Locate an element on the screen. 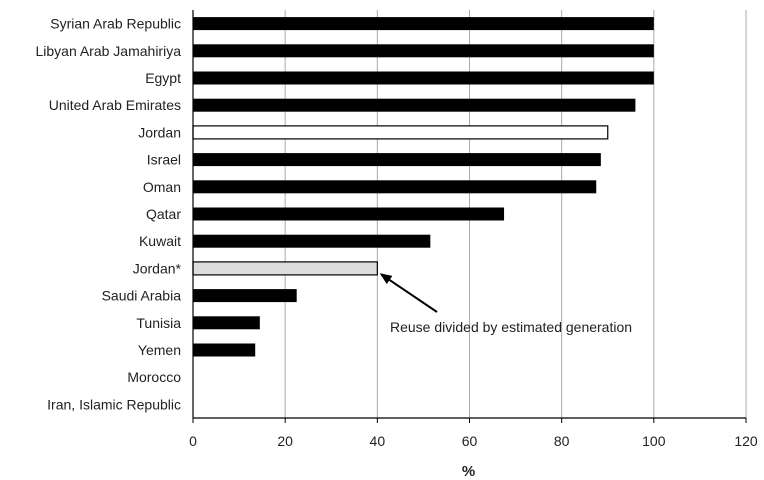 This screenshot has height=480, width=764. x-tick-label-80: 80 is located at coordinates (562, 441).